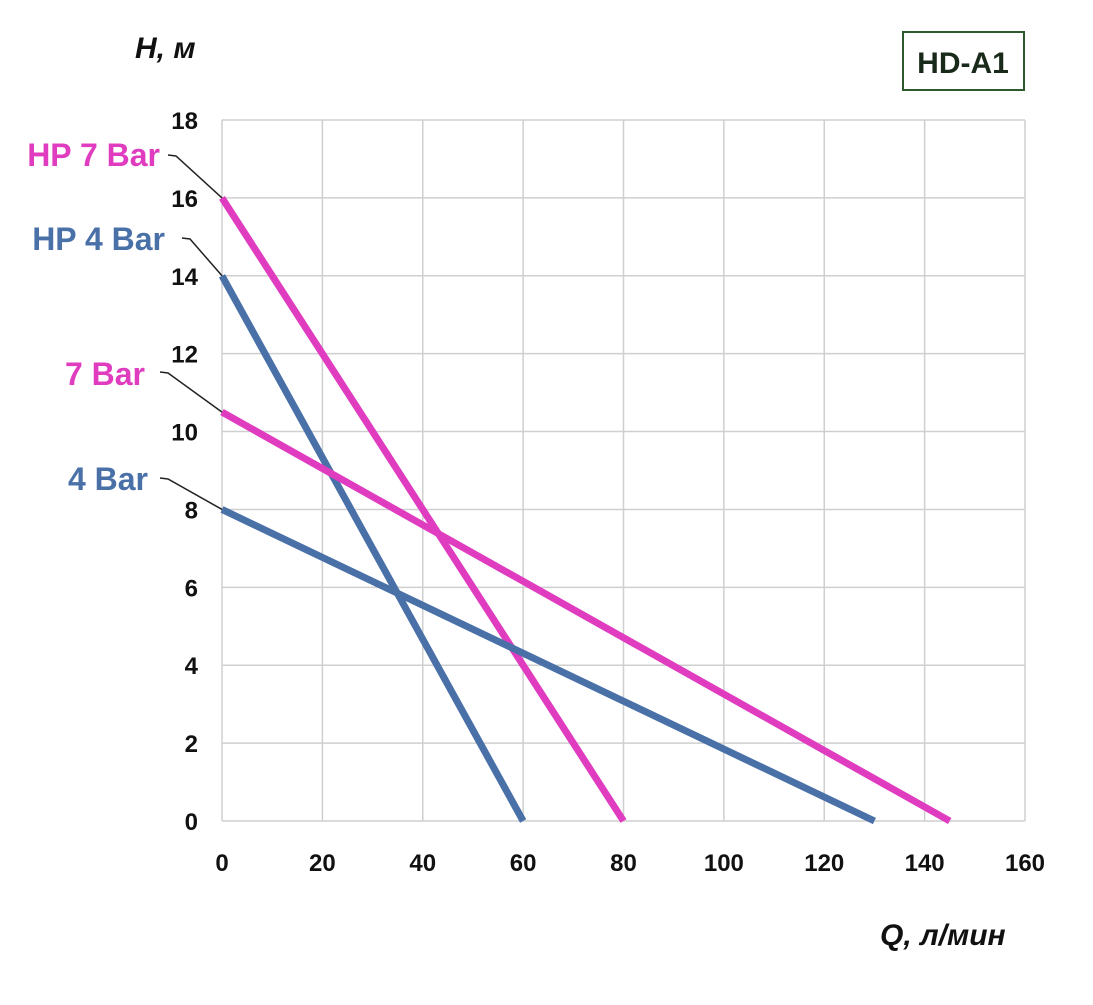  I want to click on series-label: 7 Bar, so click(105, 374).